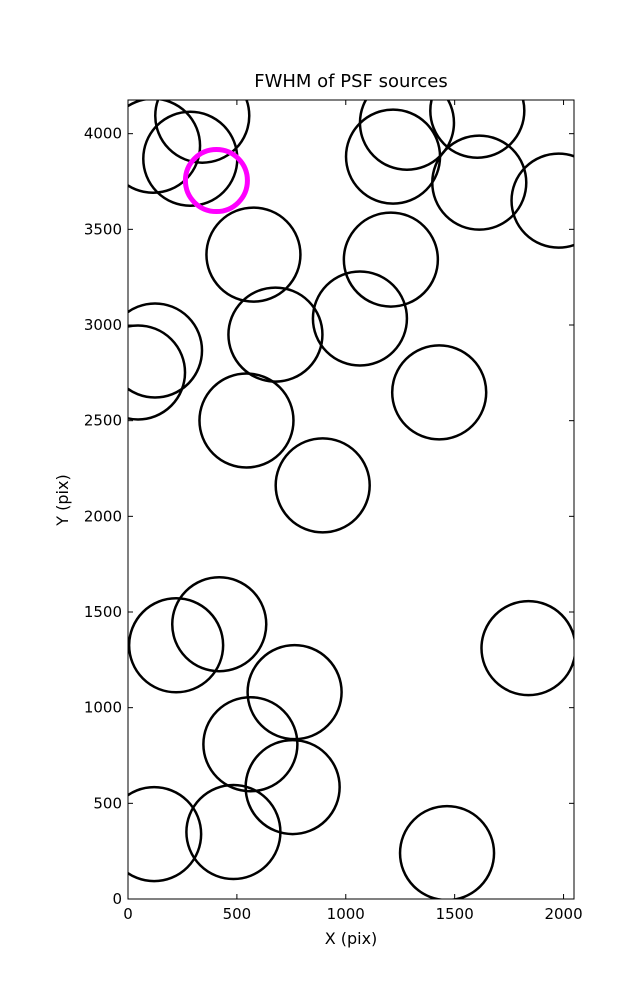  Describe the element at coordinates (103, 708) in the screenshot. I see `y-tick-label: 1000` at that location.